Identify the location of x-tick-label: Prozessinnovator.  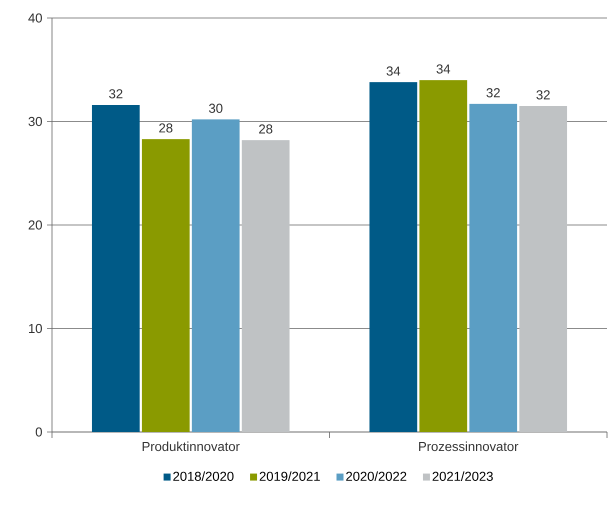
(468, 447).